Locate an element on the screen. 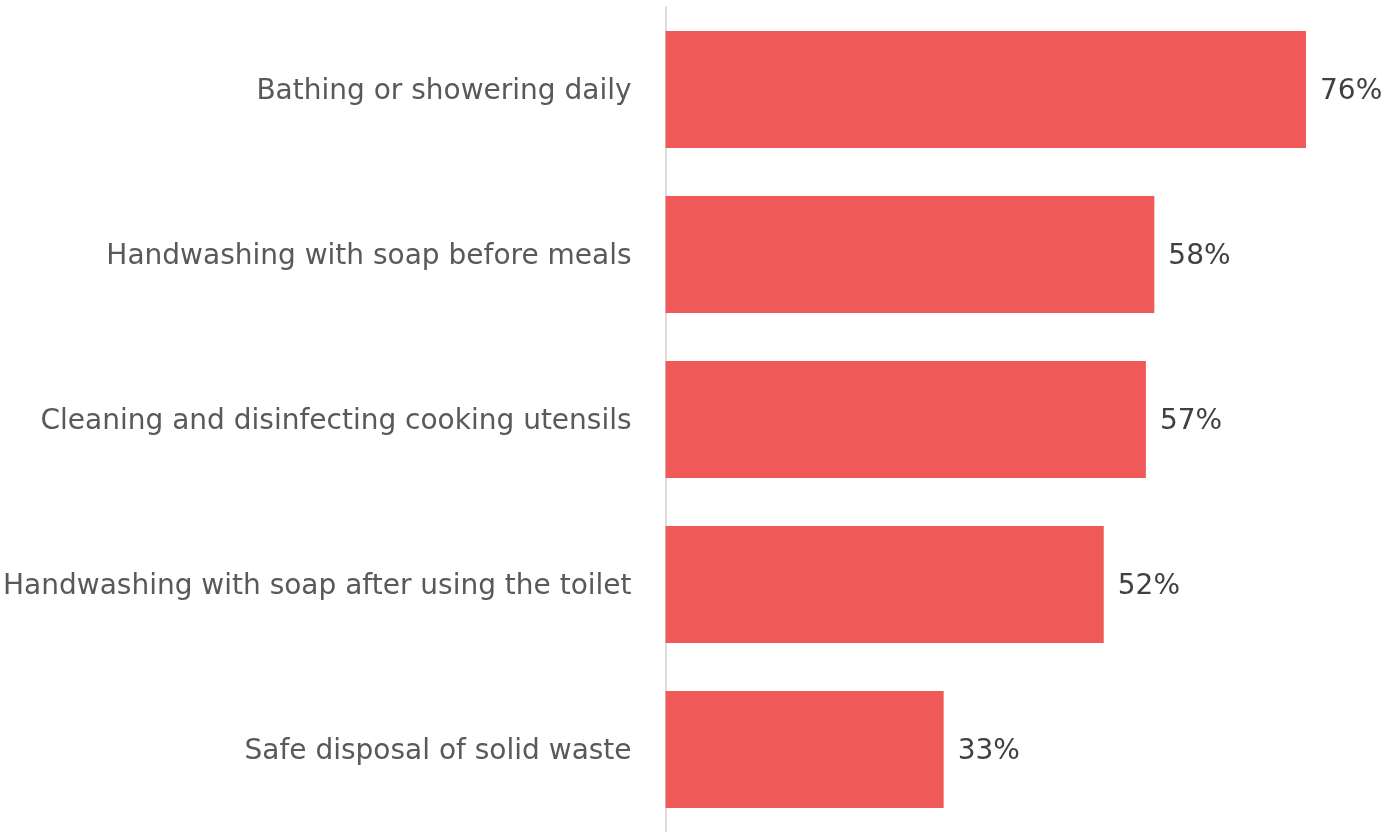 The height and width of the screenshot is (832, 1389). data-label: 76% is located at coordinates (1351, 89).